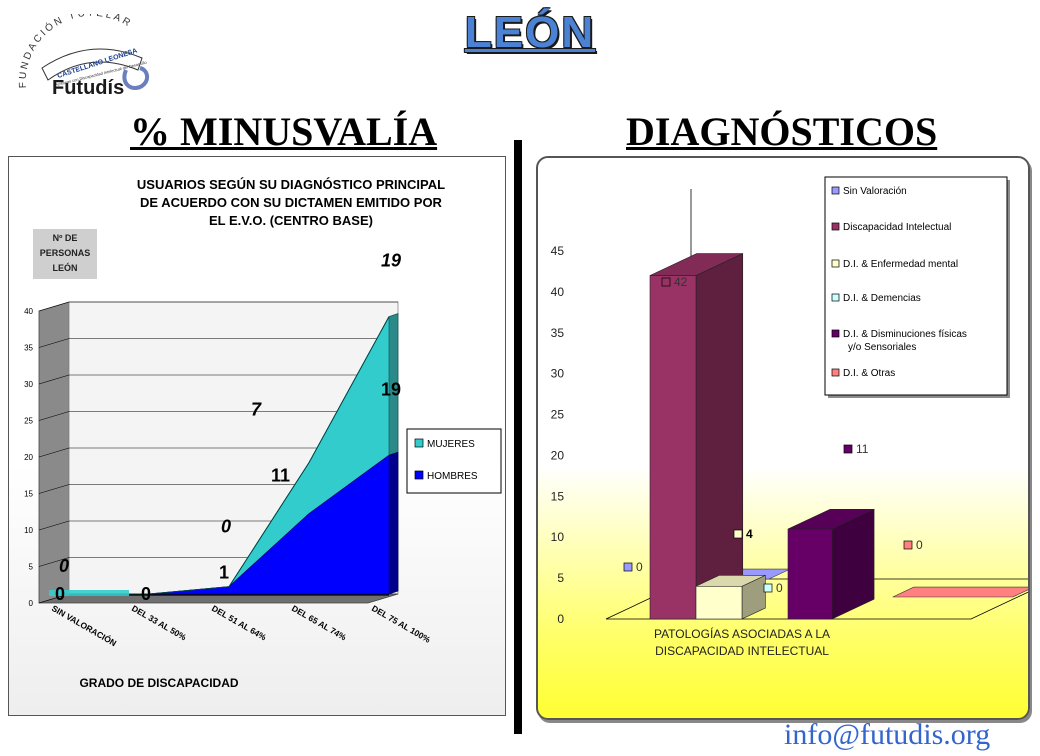  Describe the element at coordinates (284, 131) in the screenshot. I see `left-section-title: % MINUSVALÍA` at that location.